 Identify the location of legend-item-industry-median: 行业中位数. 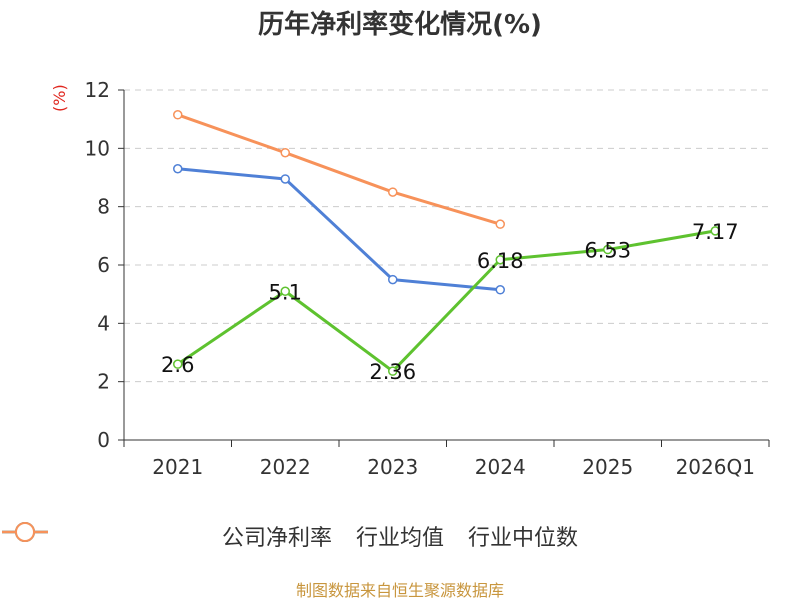
(290, 536).